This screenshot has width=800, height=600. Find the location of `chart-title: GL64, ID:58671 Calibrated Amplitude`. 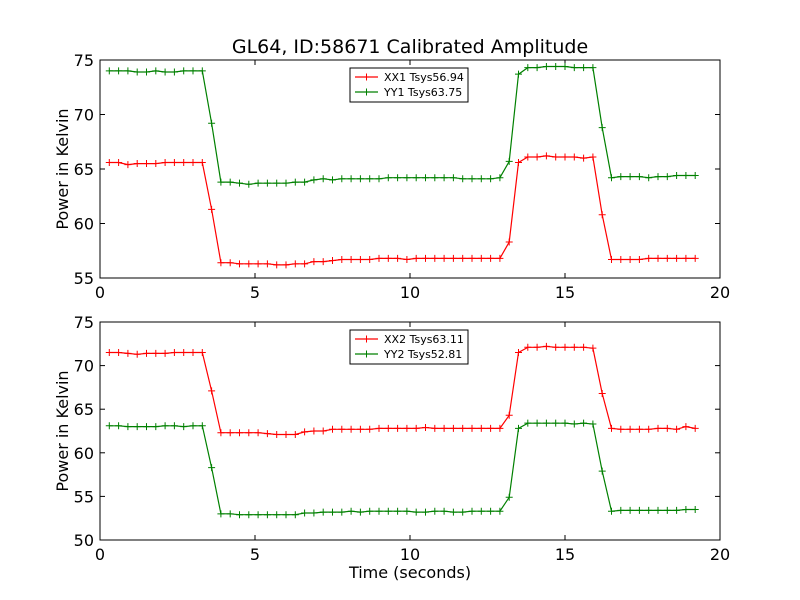

chart-title: GL64, ID:58671 Calibrated Amplitude is located at coordinates (410, 47).